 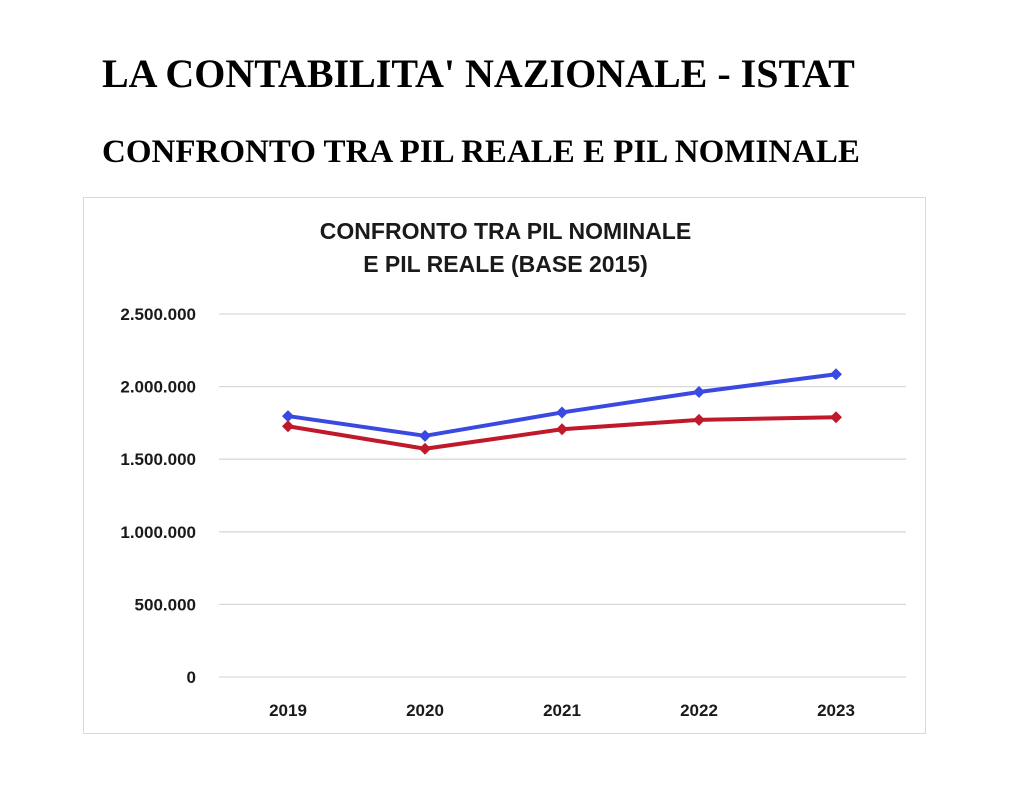 What do you see at coordinates (288, 710) in the screenshot?
I see `x-tick-label: 2019` at bounding box center [288, 710].